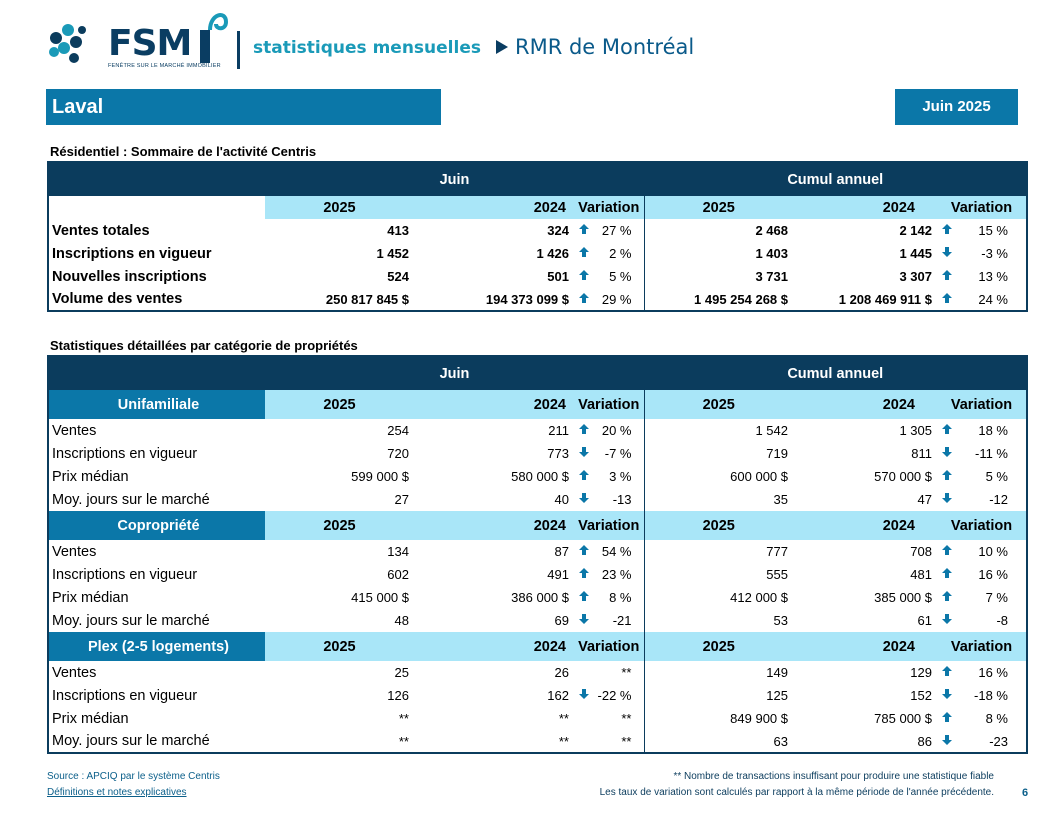  Describe the element at coordinates (537, 672) in the screenshot. I see `table-row: Ventes 25 26 ** 149 129 16 %` at that location.